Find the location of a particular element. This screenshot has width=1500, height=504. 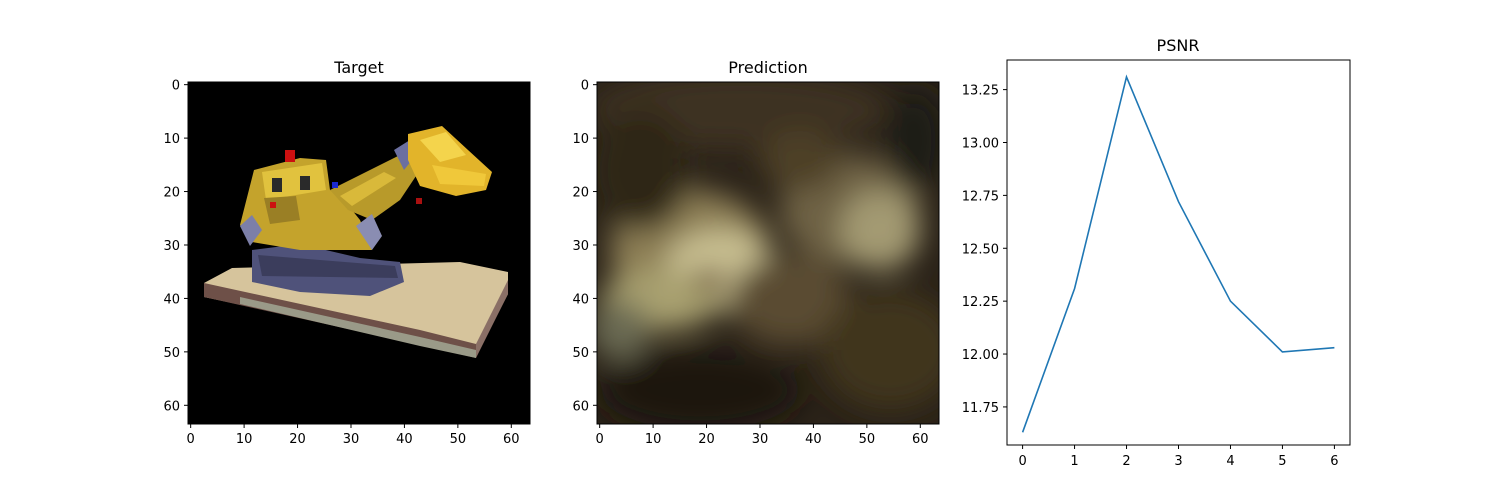

prediction-xtick-label: 0 is located at coordinates (600, 439).